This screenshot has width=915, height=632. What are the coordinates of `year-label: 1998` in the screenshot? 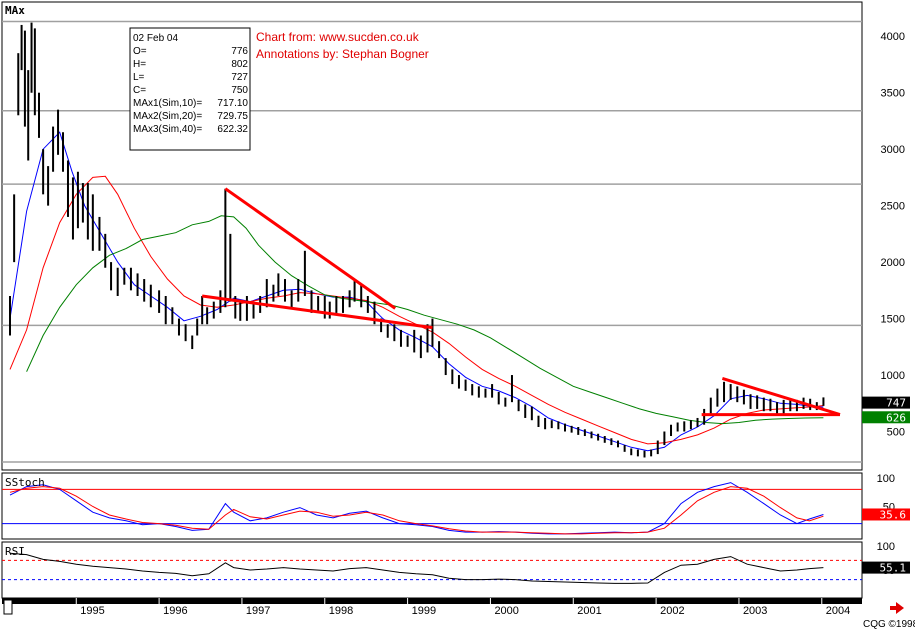 It's located at (341, 611).